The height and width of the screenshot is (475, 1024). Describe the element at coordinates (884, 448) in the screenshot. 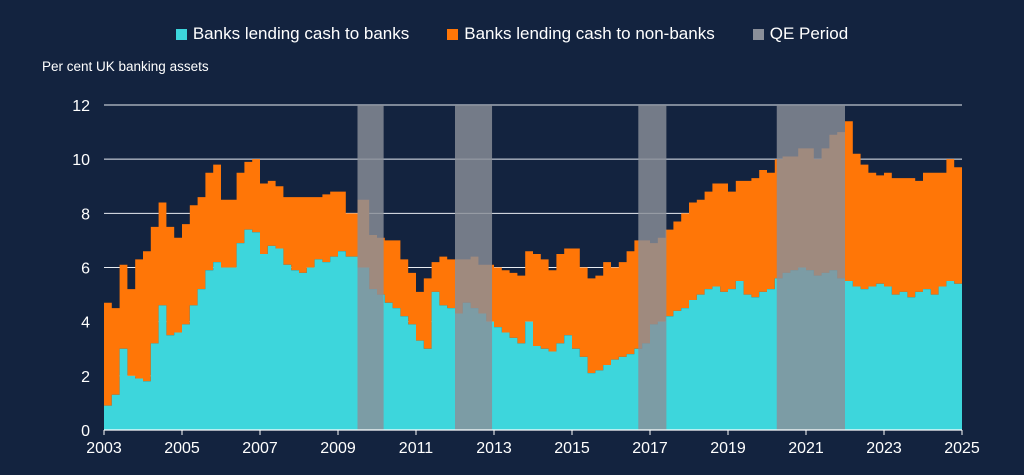

I see `x-tick-label-2023: 2023` at that location.